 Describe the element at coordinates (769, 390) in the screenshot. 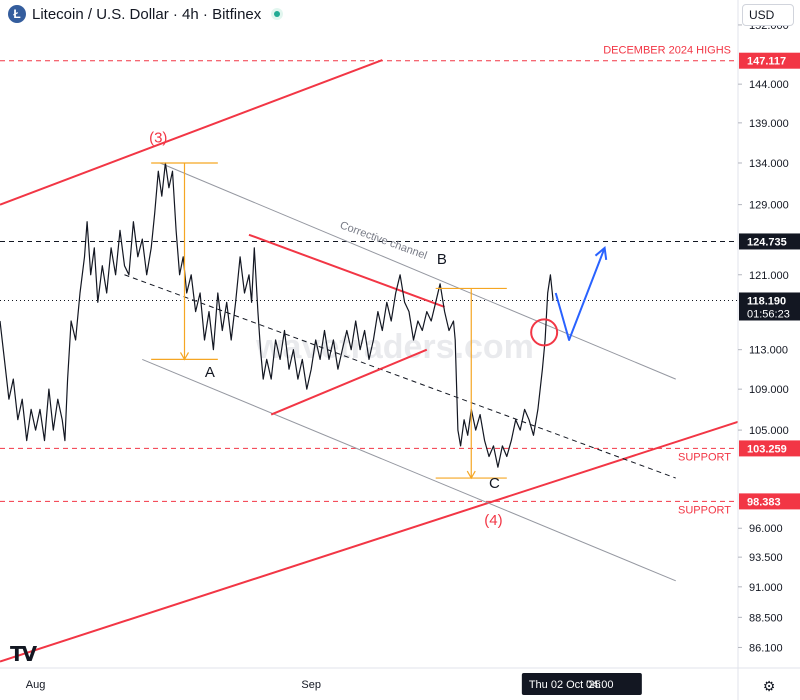

I see `y-tick-label: 109.000` at that location.